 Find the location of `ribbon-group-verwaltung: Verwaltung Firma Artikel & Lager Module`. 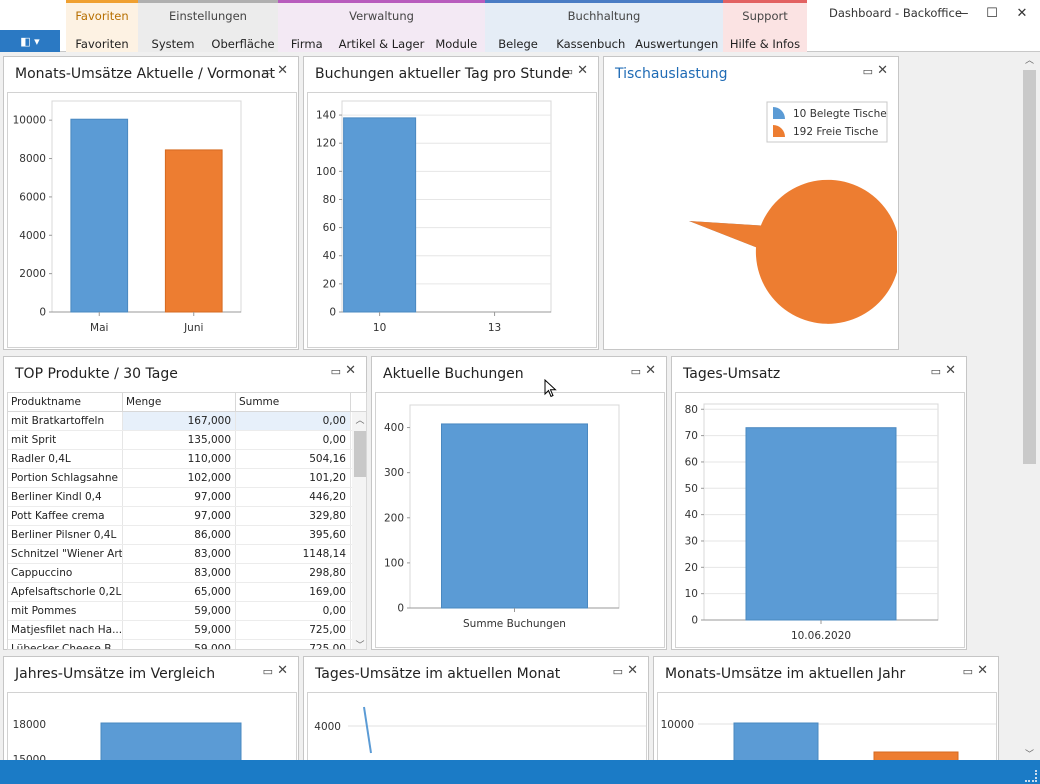

ribbon-group-verwaltung: Verwaltung Firma Artikel & Lager Module is located at coordinates (381, 26).